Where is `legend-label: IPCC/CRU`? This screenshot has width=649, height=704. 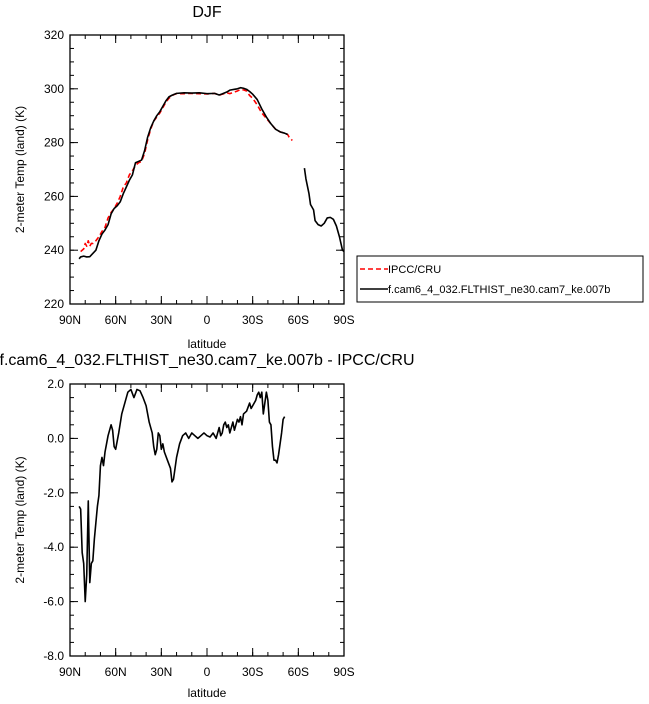
legend-label: IPCC/CRU is located at coordinates (414, 270).